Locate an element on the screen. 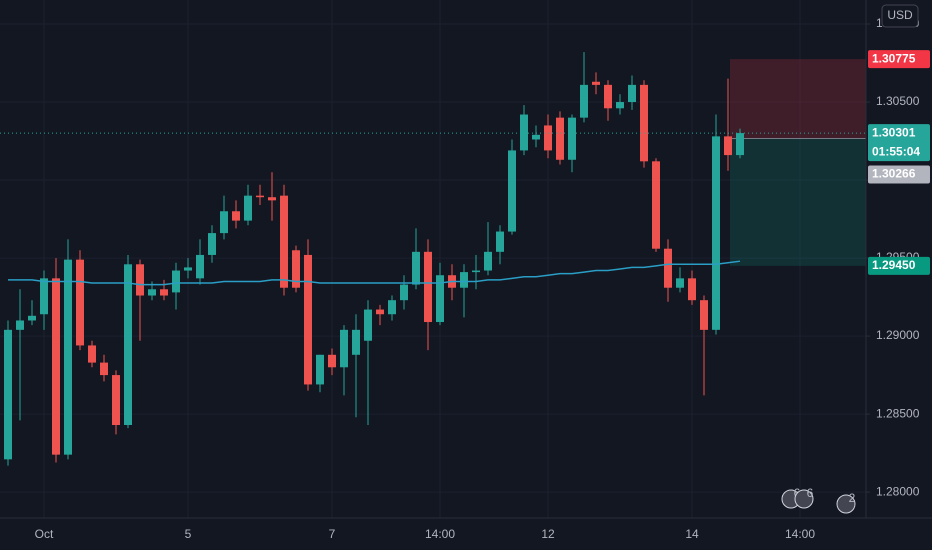  stop-label-bg is located at coordinates (899, 59).